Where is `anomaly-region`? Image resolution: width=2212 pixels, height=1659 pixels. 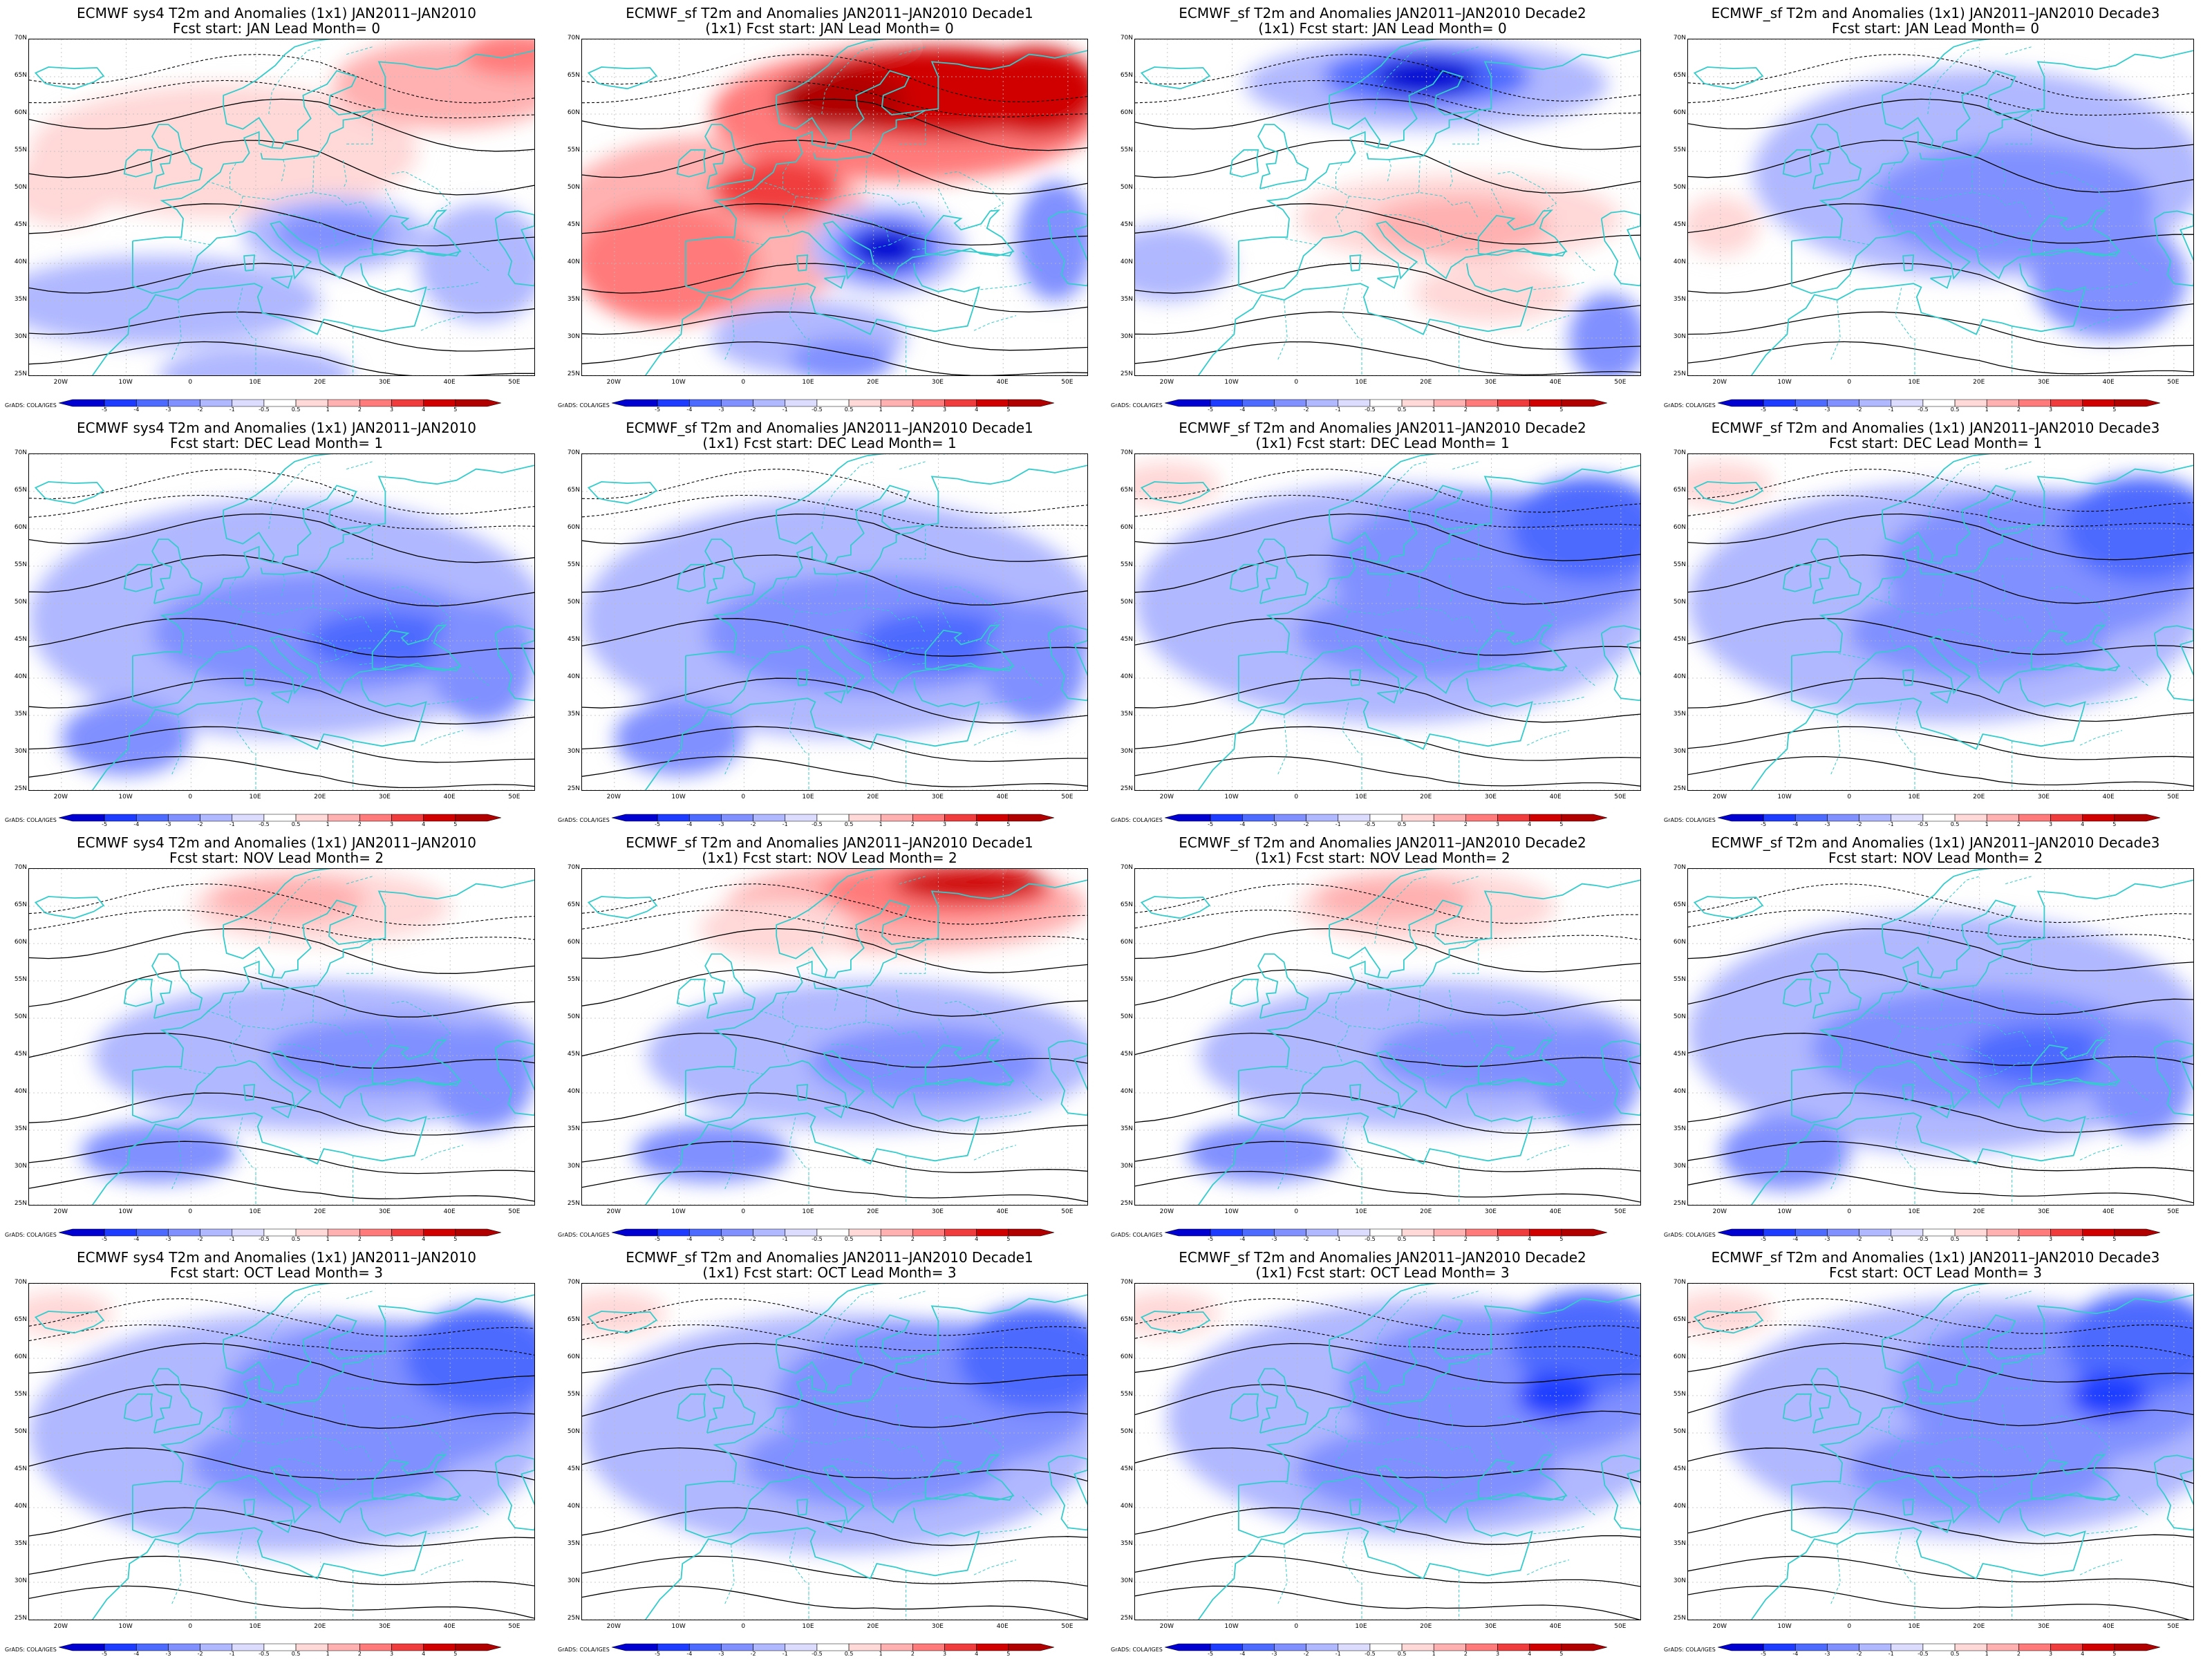 anomaly-region is located at coordinates (1604, 334).